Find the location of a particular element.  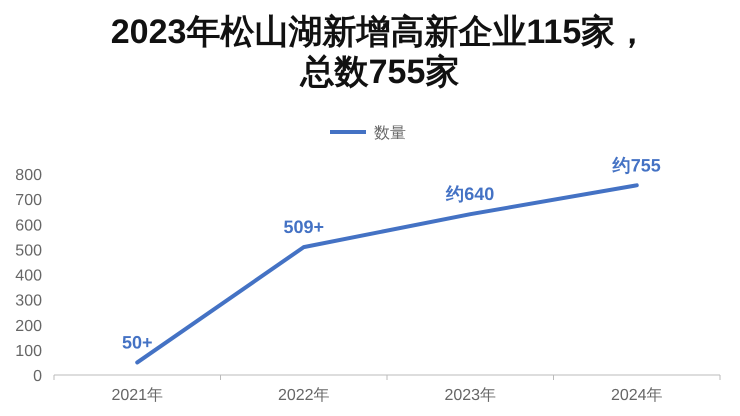

y-tick-label: 500 is located at coordinates (28, 251).